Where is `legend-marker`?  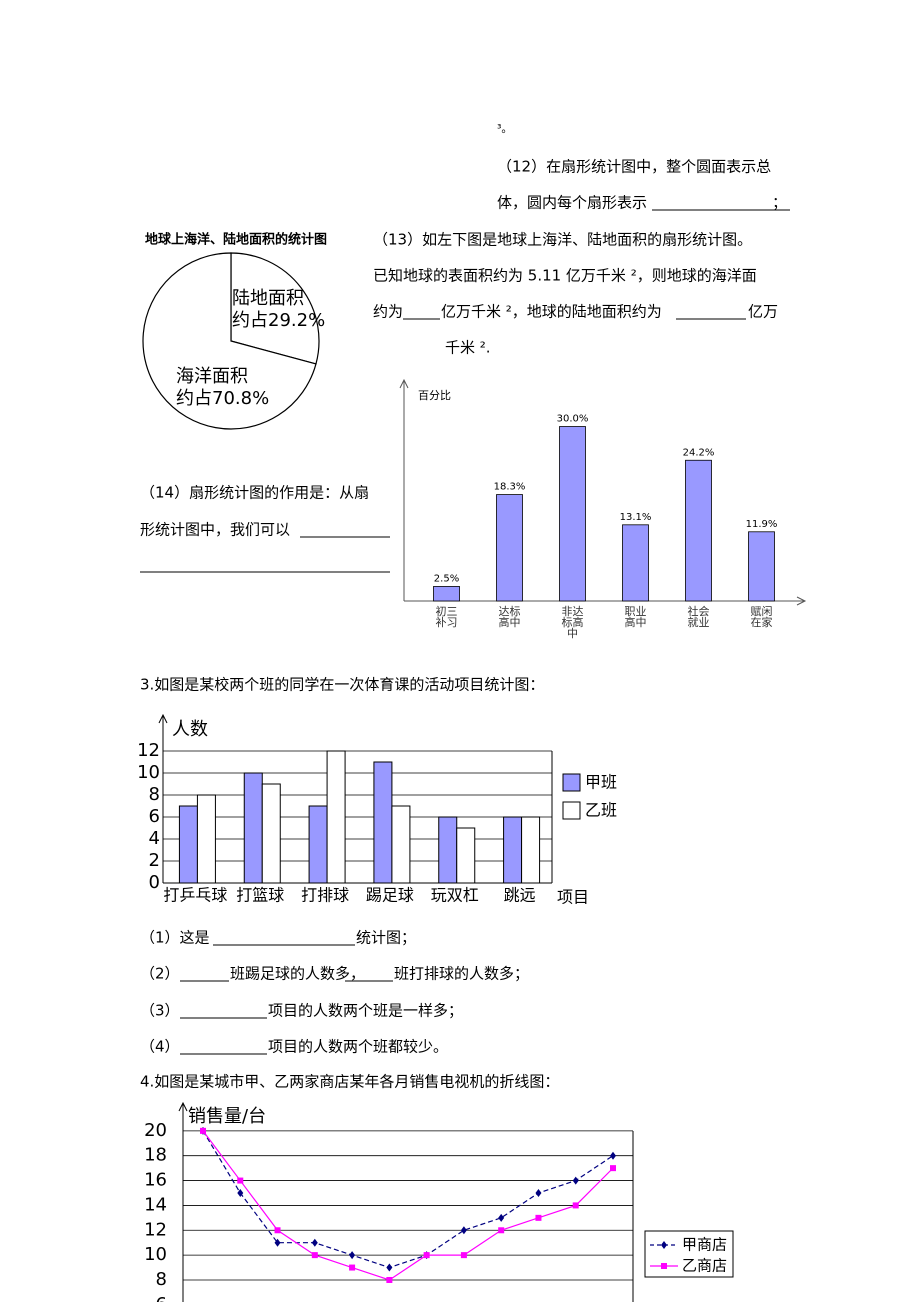
legend-marker is located at coordinates (664, 1266).